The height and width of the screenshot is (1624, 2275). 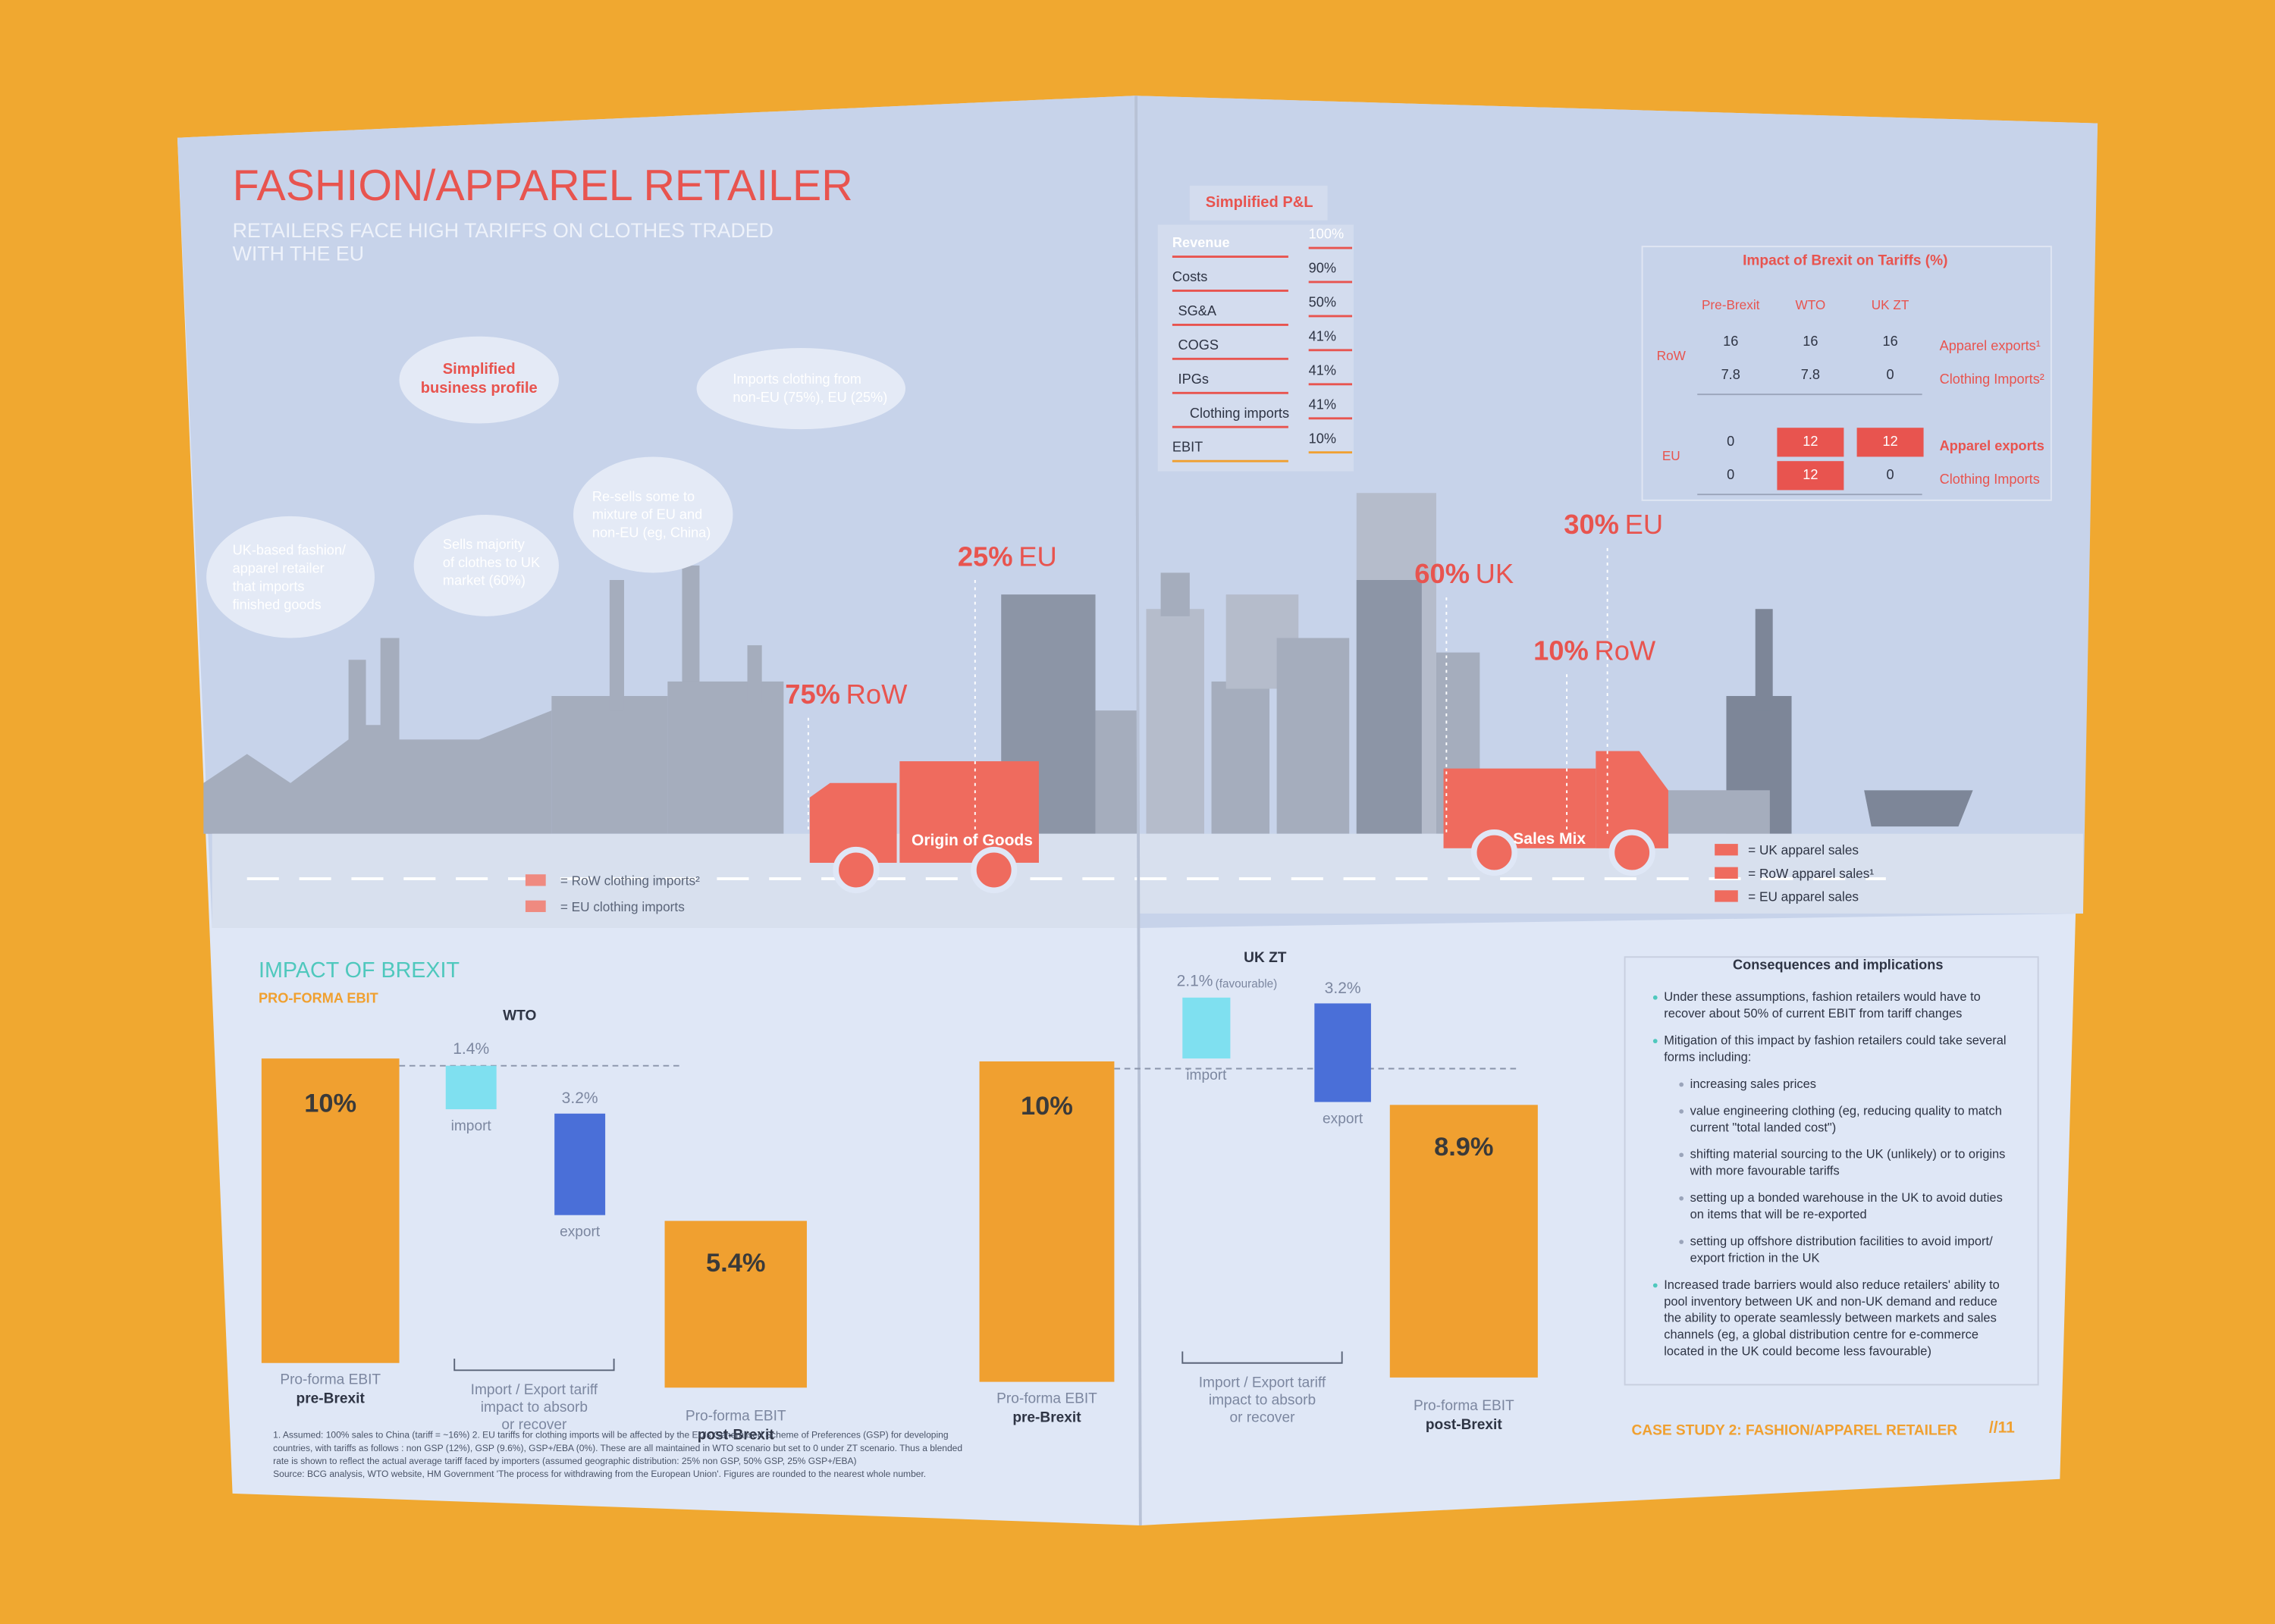 What do you see at coordinates (1838, 965) in the screenshot?
I see `box-title: Consequences and implications` at bounding box center [1838, 965].